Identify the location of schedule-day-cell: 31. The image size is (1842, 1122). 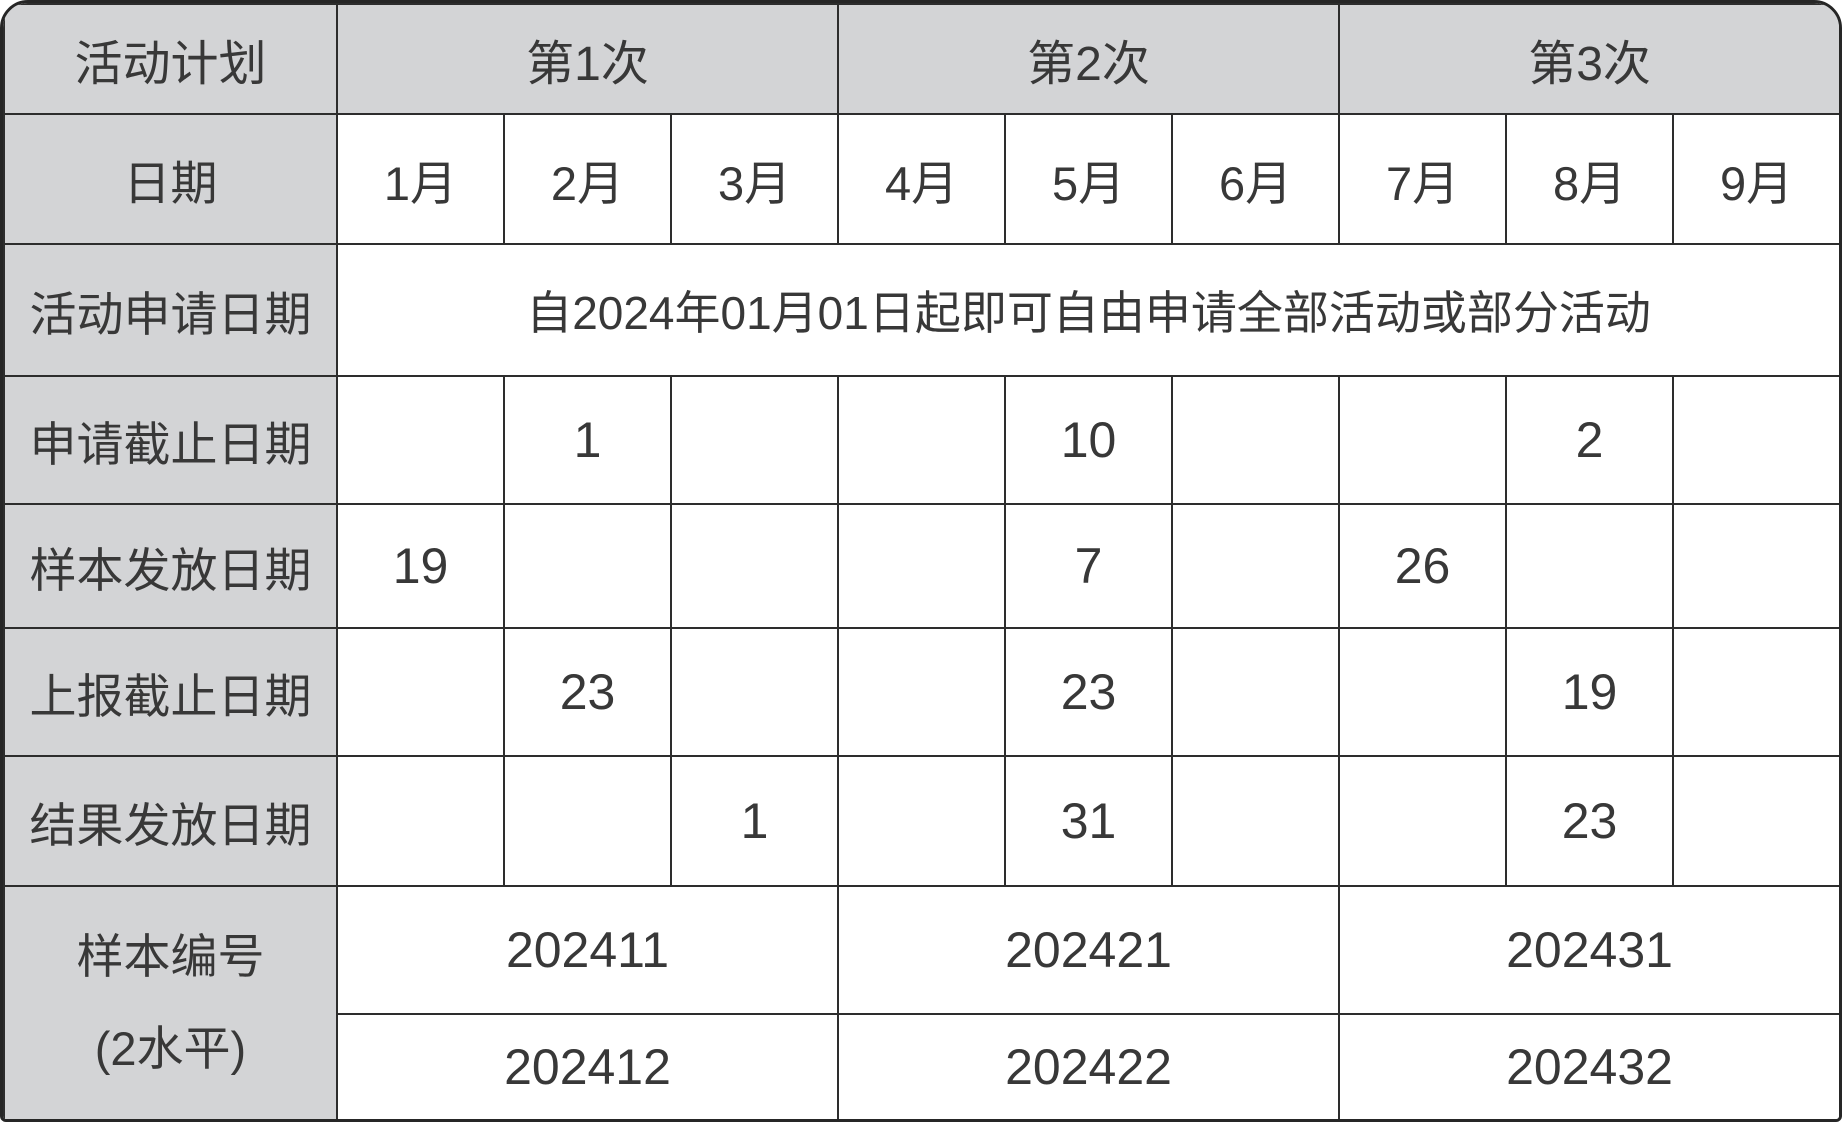
(1089, 821).